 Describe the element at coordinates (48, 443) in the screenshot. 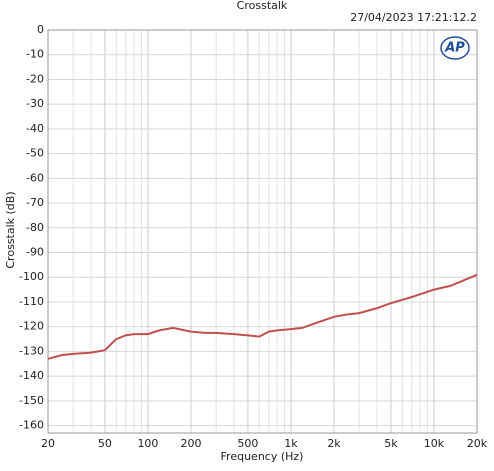

I see `x-tick-label: 20` at that location.